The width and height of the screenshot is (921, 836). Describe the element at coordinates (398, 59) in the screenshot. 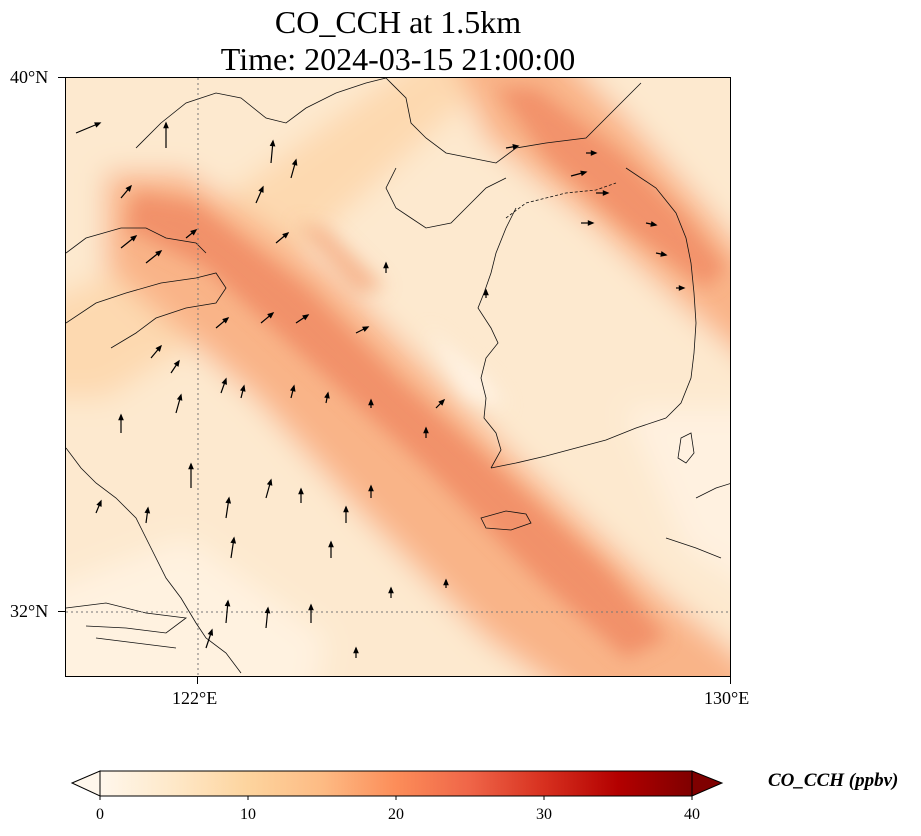

I see `map-subtitle-time: Time: 2024-03-15 21:00:00` at that location.